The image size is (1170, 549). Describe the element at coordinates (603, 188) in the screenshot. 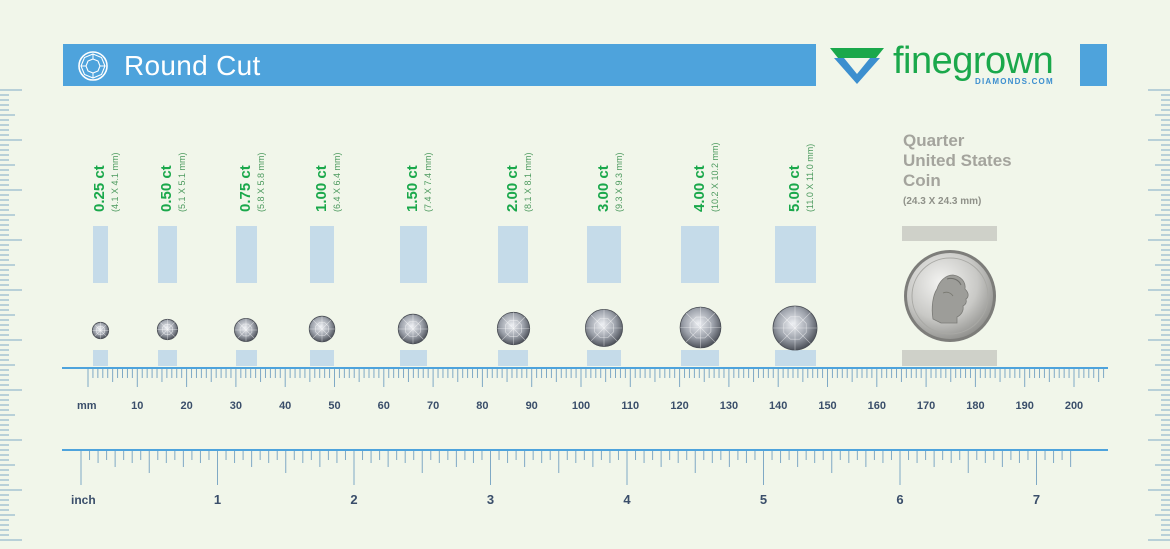

I see `carat-label: 3.00 ct` at that location.